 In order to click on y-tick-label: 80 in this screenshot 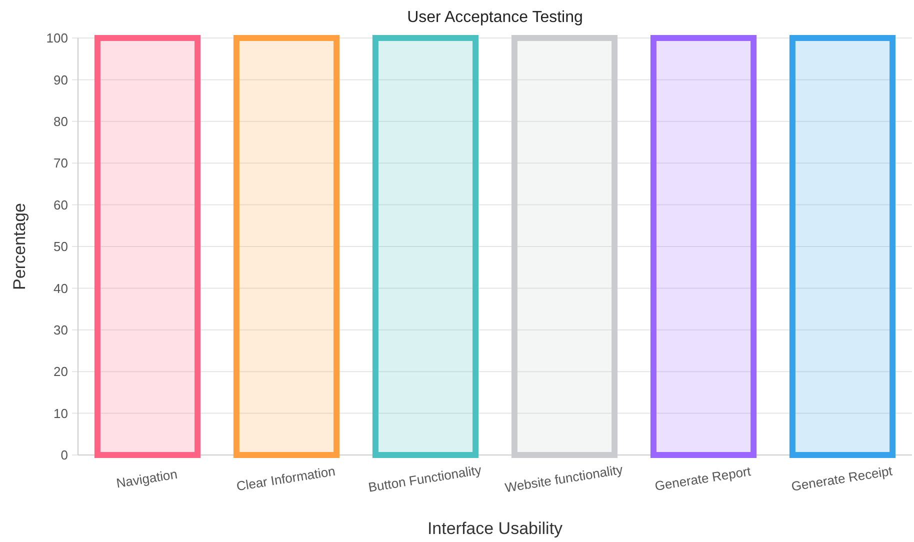, I will do `click(61, 121)`.